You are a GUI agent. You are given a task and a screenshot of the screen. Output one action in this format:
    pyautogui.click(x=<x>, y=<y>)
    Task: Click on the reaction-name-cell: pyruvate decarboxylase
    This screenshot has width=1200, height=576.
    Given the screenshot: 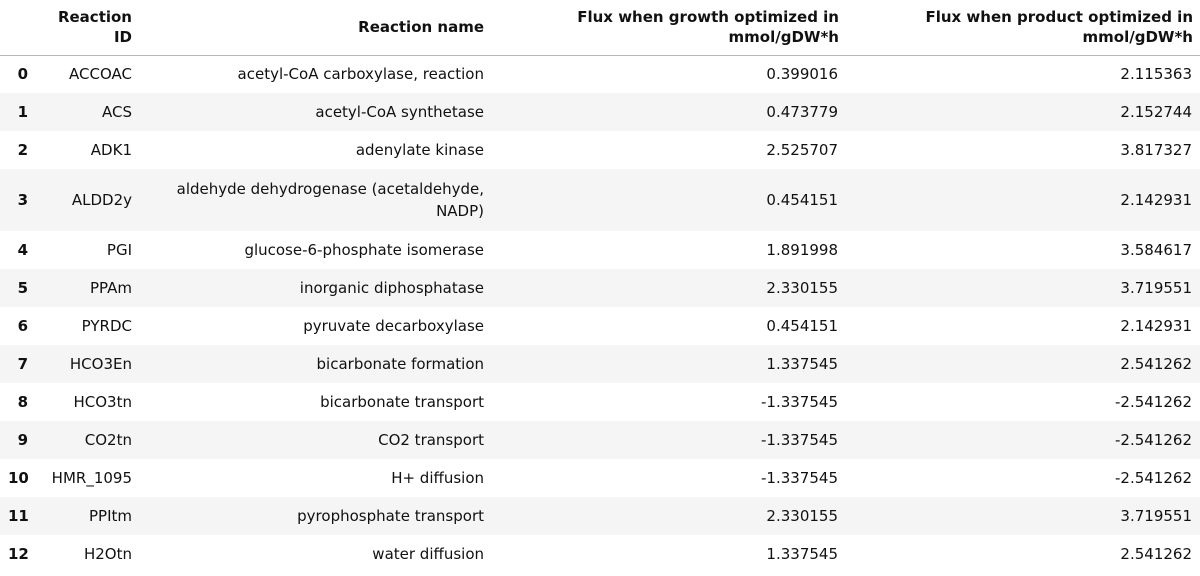 What is the action you would take?
    pyautogui.click(x=393, y=326)
    